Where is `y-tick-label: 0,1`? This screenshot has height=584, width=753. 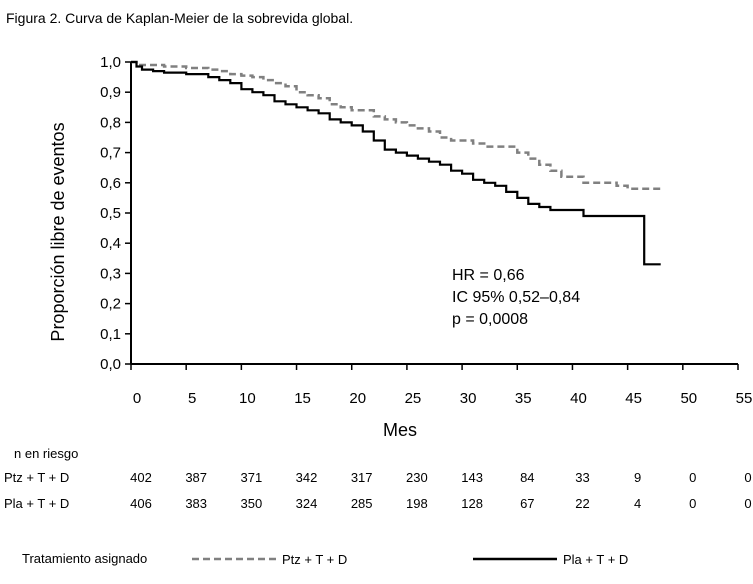
y-tick-label: 0,1 is located at coordinates (110, 334).